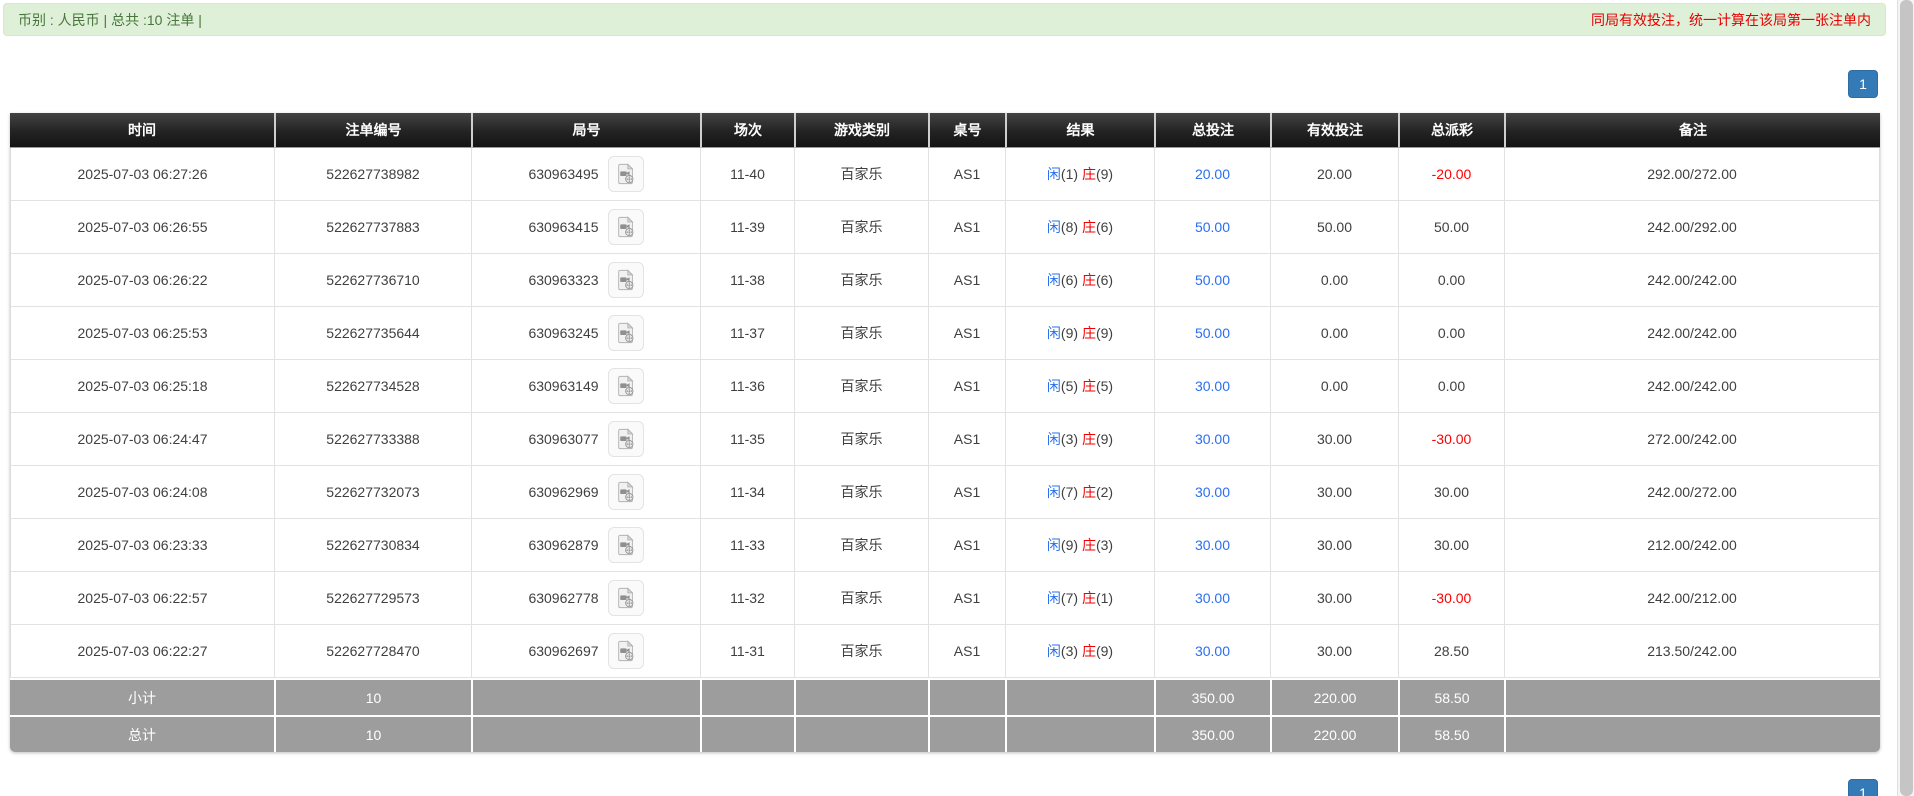  I want to click on cell-time: 2025-07-03 06:26:55, so click(142, 227).